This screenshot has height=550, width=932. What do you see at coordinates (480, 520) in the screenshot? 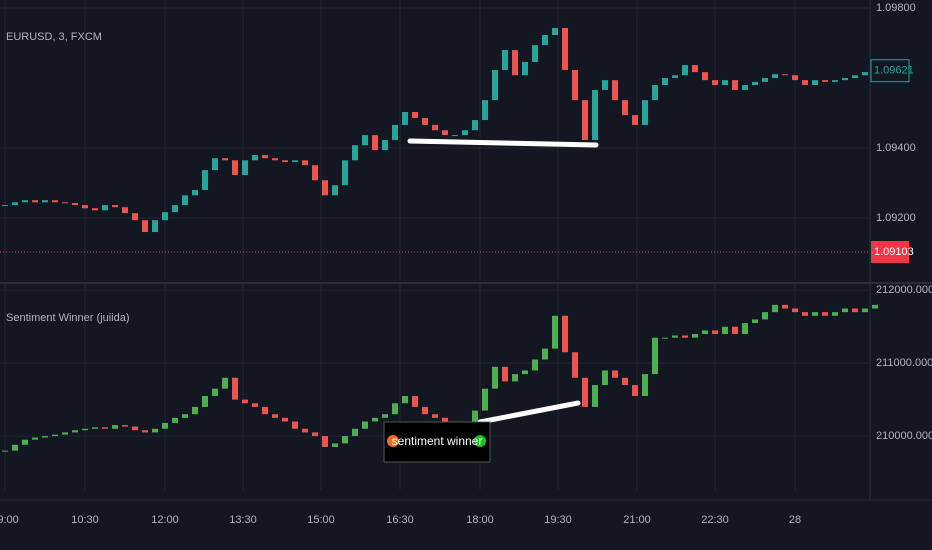
I see `x-tick-label: 18:00` at bounding box center [480, 520].